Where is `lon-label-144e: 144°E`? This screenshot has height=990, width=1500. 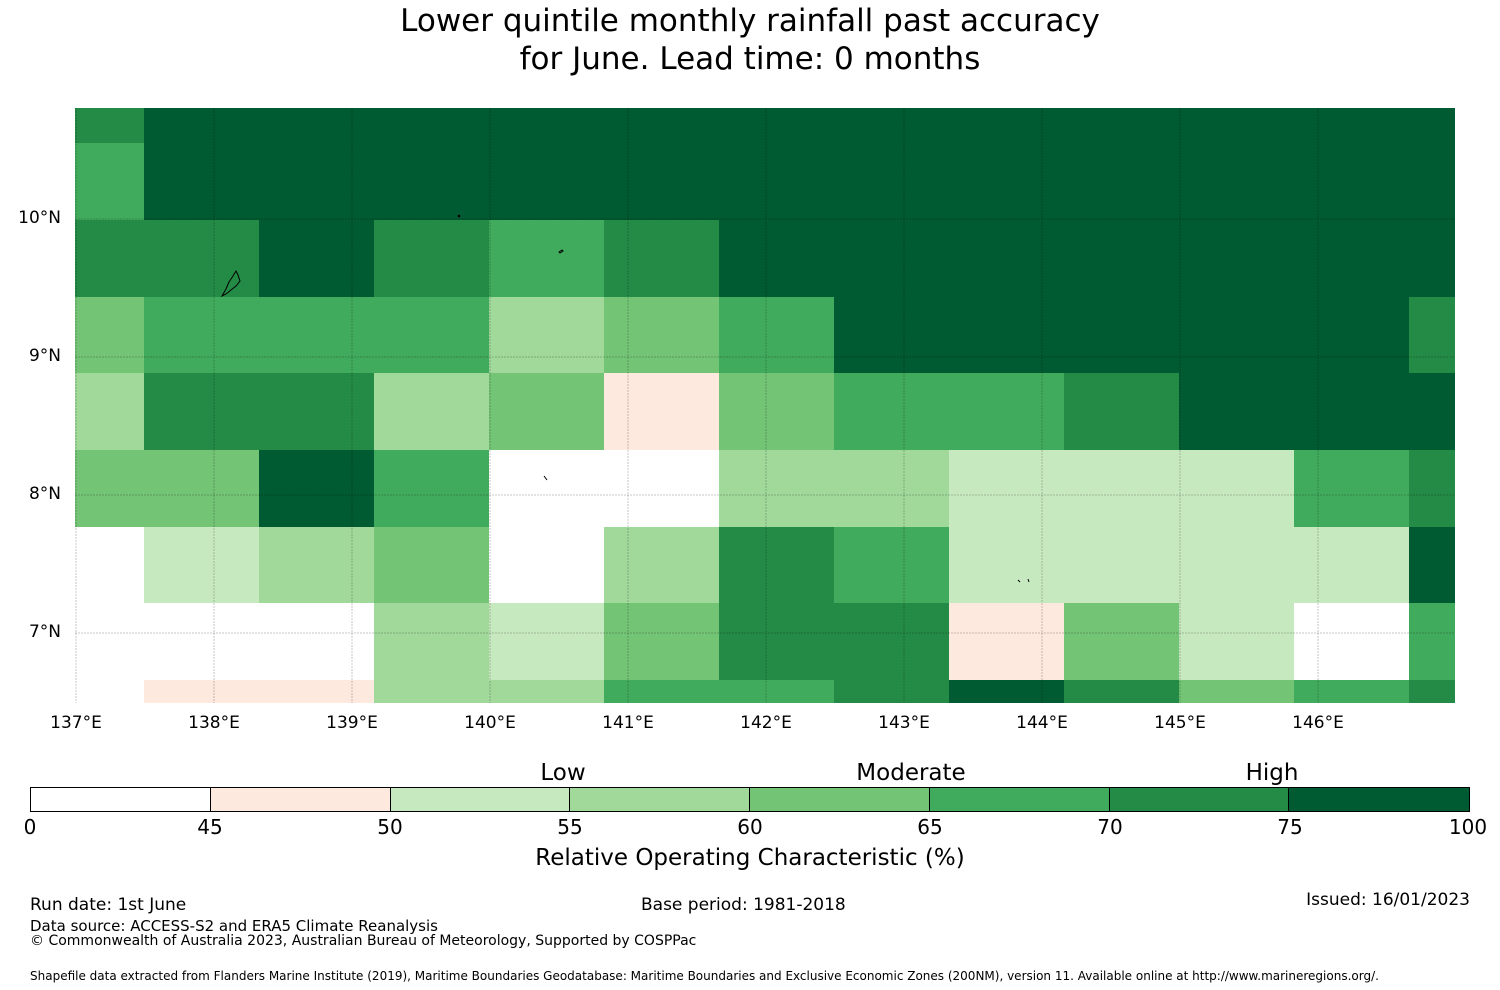 lon-label-144e: 144°E is located at coordinates (1042, 723).